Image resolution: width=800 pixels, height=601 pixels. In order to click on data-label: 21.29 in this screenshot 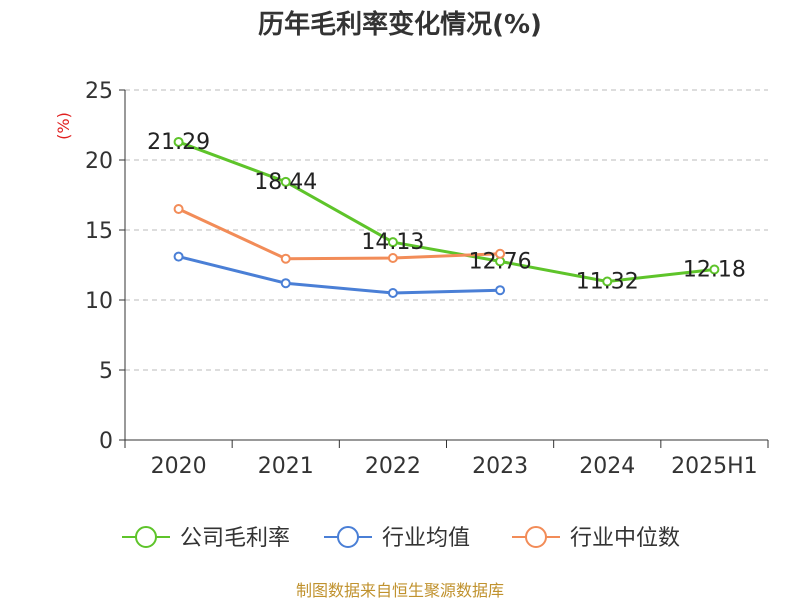, I will do `click(178, 142)`.